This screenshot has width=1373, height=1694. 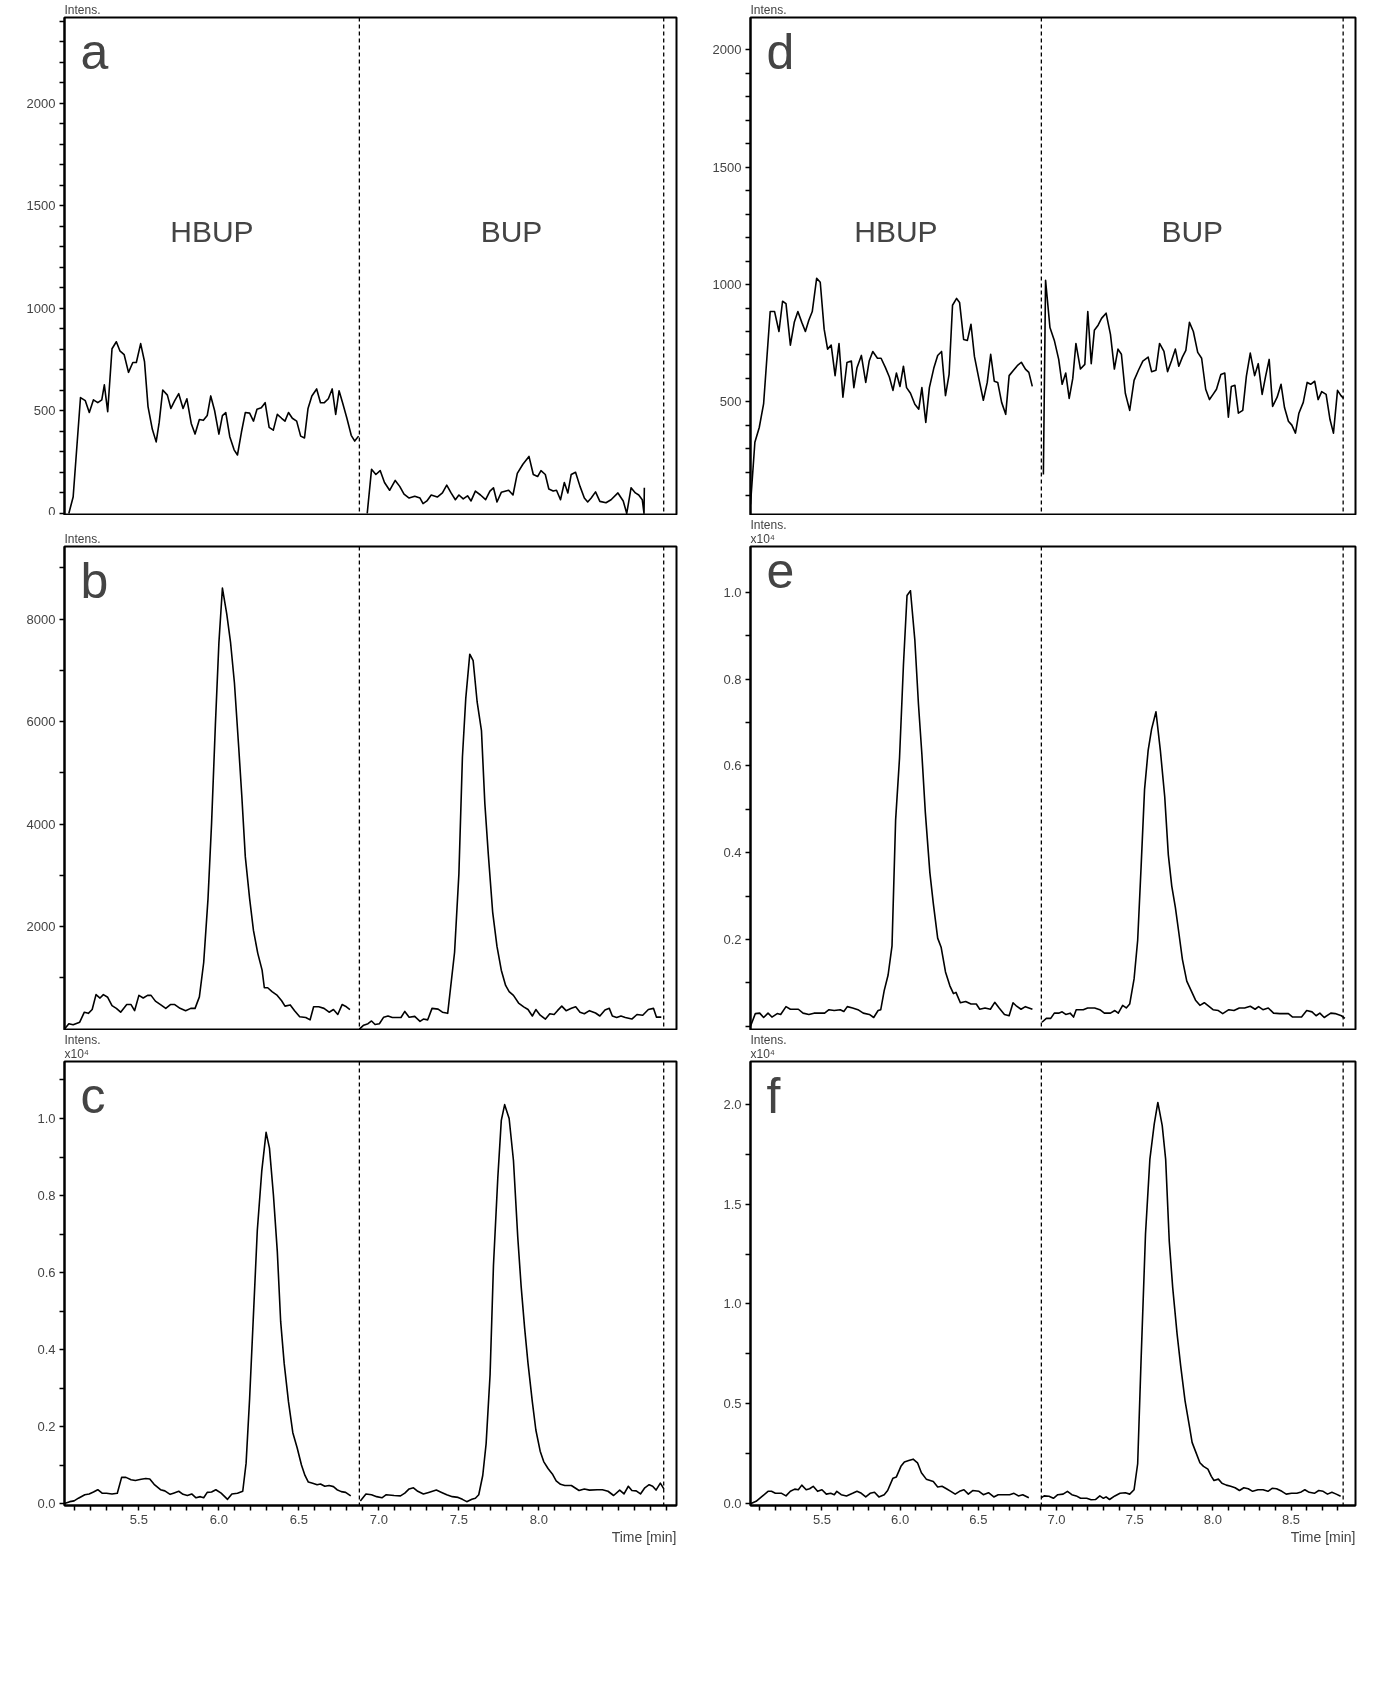 What do you see at coordinates (732, 1204) in the screenshot?
I see `y-tick-label: 1.5` at bounding box center [732, 1204].